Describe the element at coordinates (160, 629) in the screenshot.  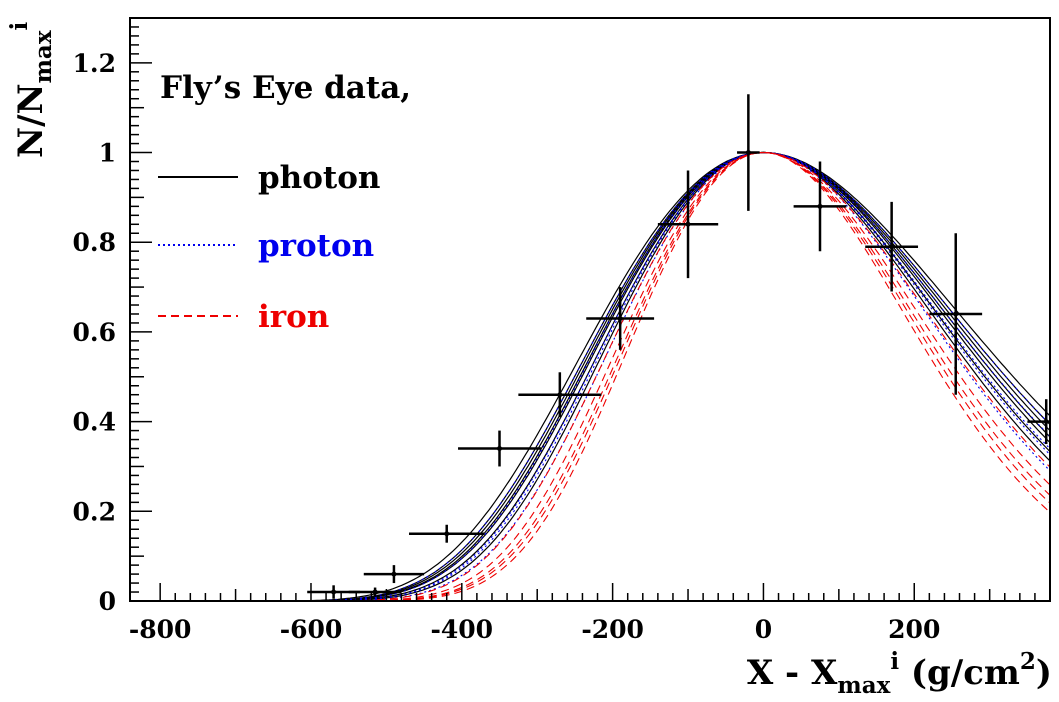
I see `x-tick-label: -800` at that location.